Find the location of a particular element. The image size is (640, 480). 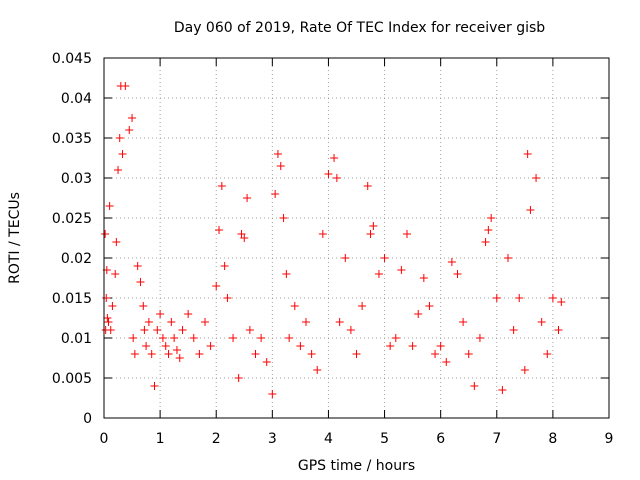

x-tick-label: 2 is located at coordinates (216, 439).